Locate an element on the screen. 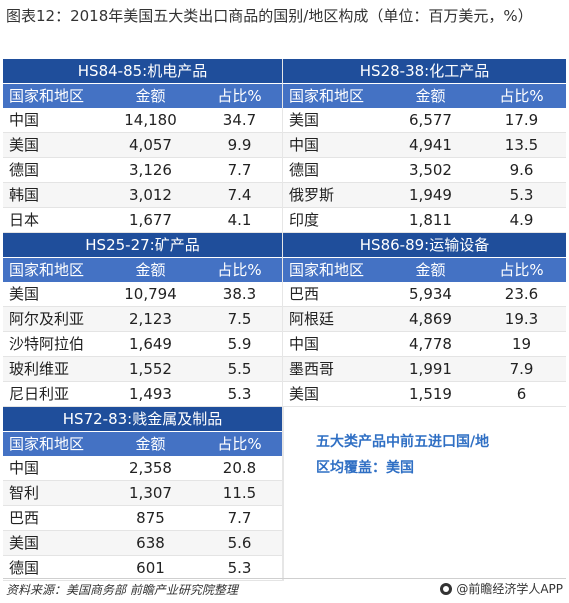 The width and height of the screenshot is (569, 603). cell-amount: 6,577 is located at coordinates (430, 120).